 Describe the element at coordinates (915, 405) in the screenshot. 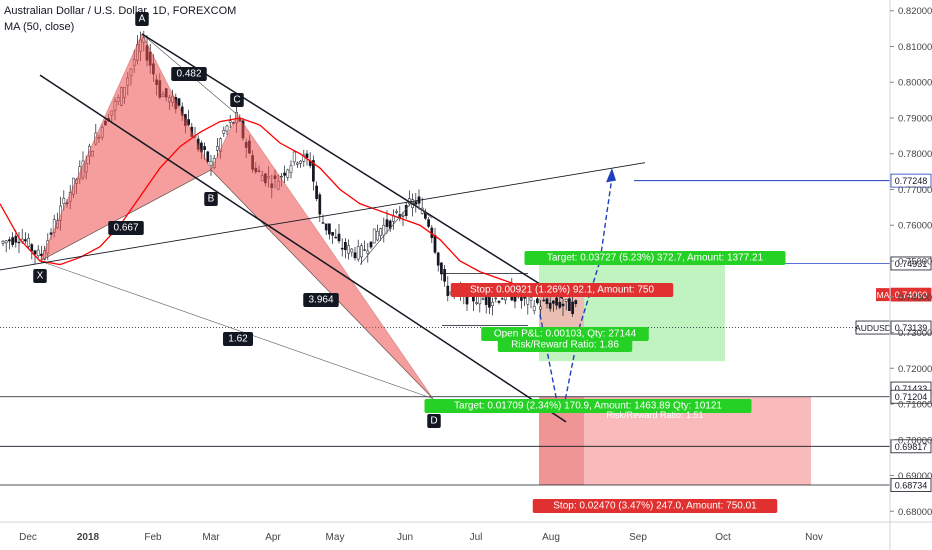

I see `y-tick-label: 0.71000` at that location.